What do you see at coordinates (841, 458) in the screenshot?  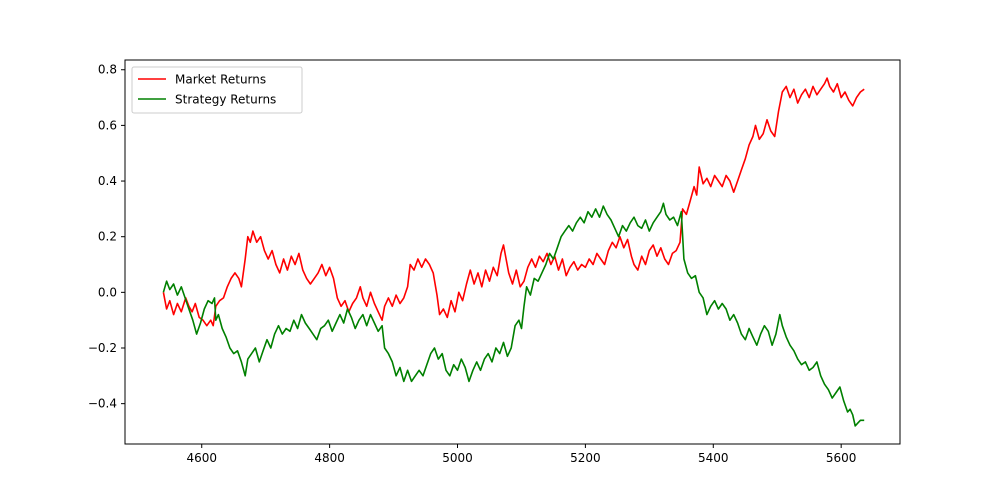 I see `x-tick-label: 5600` at bounding box center [841, 458].